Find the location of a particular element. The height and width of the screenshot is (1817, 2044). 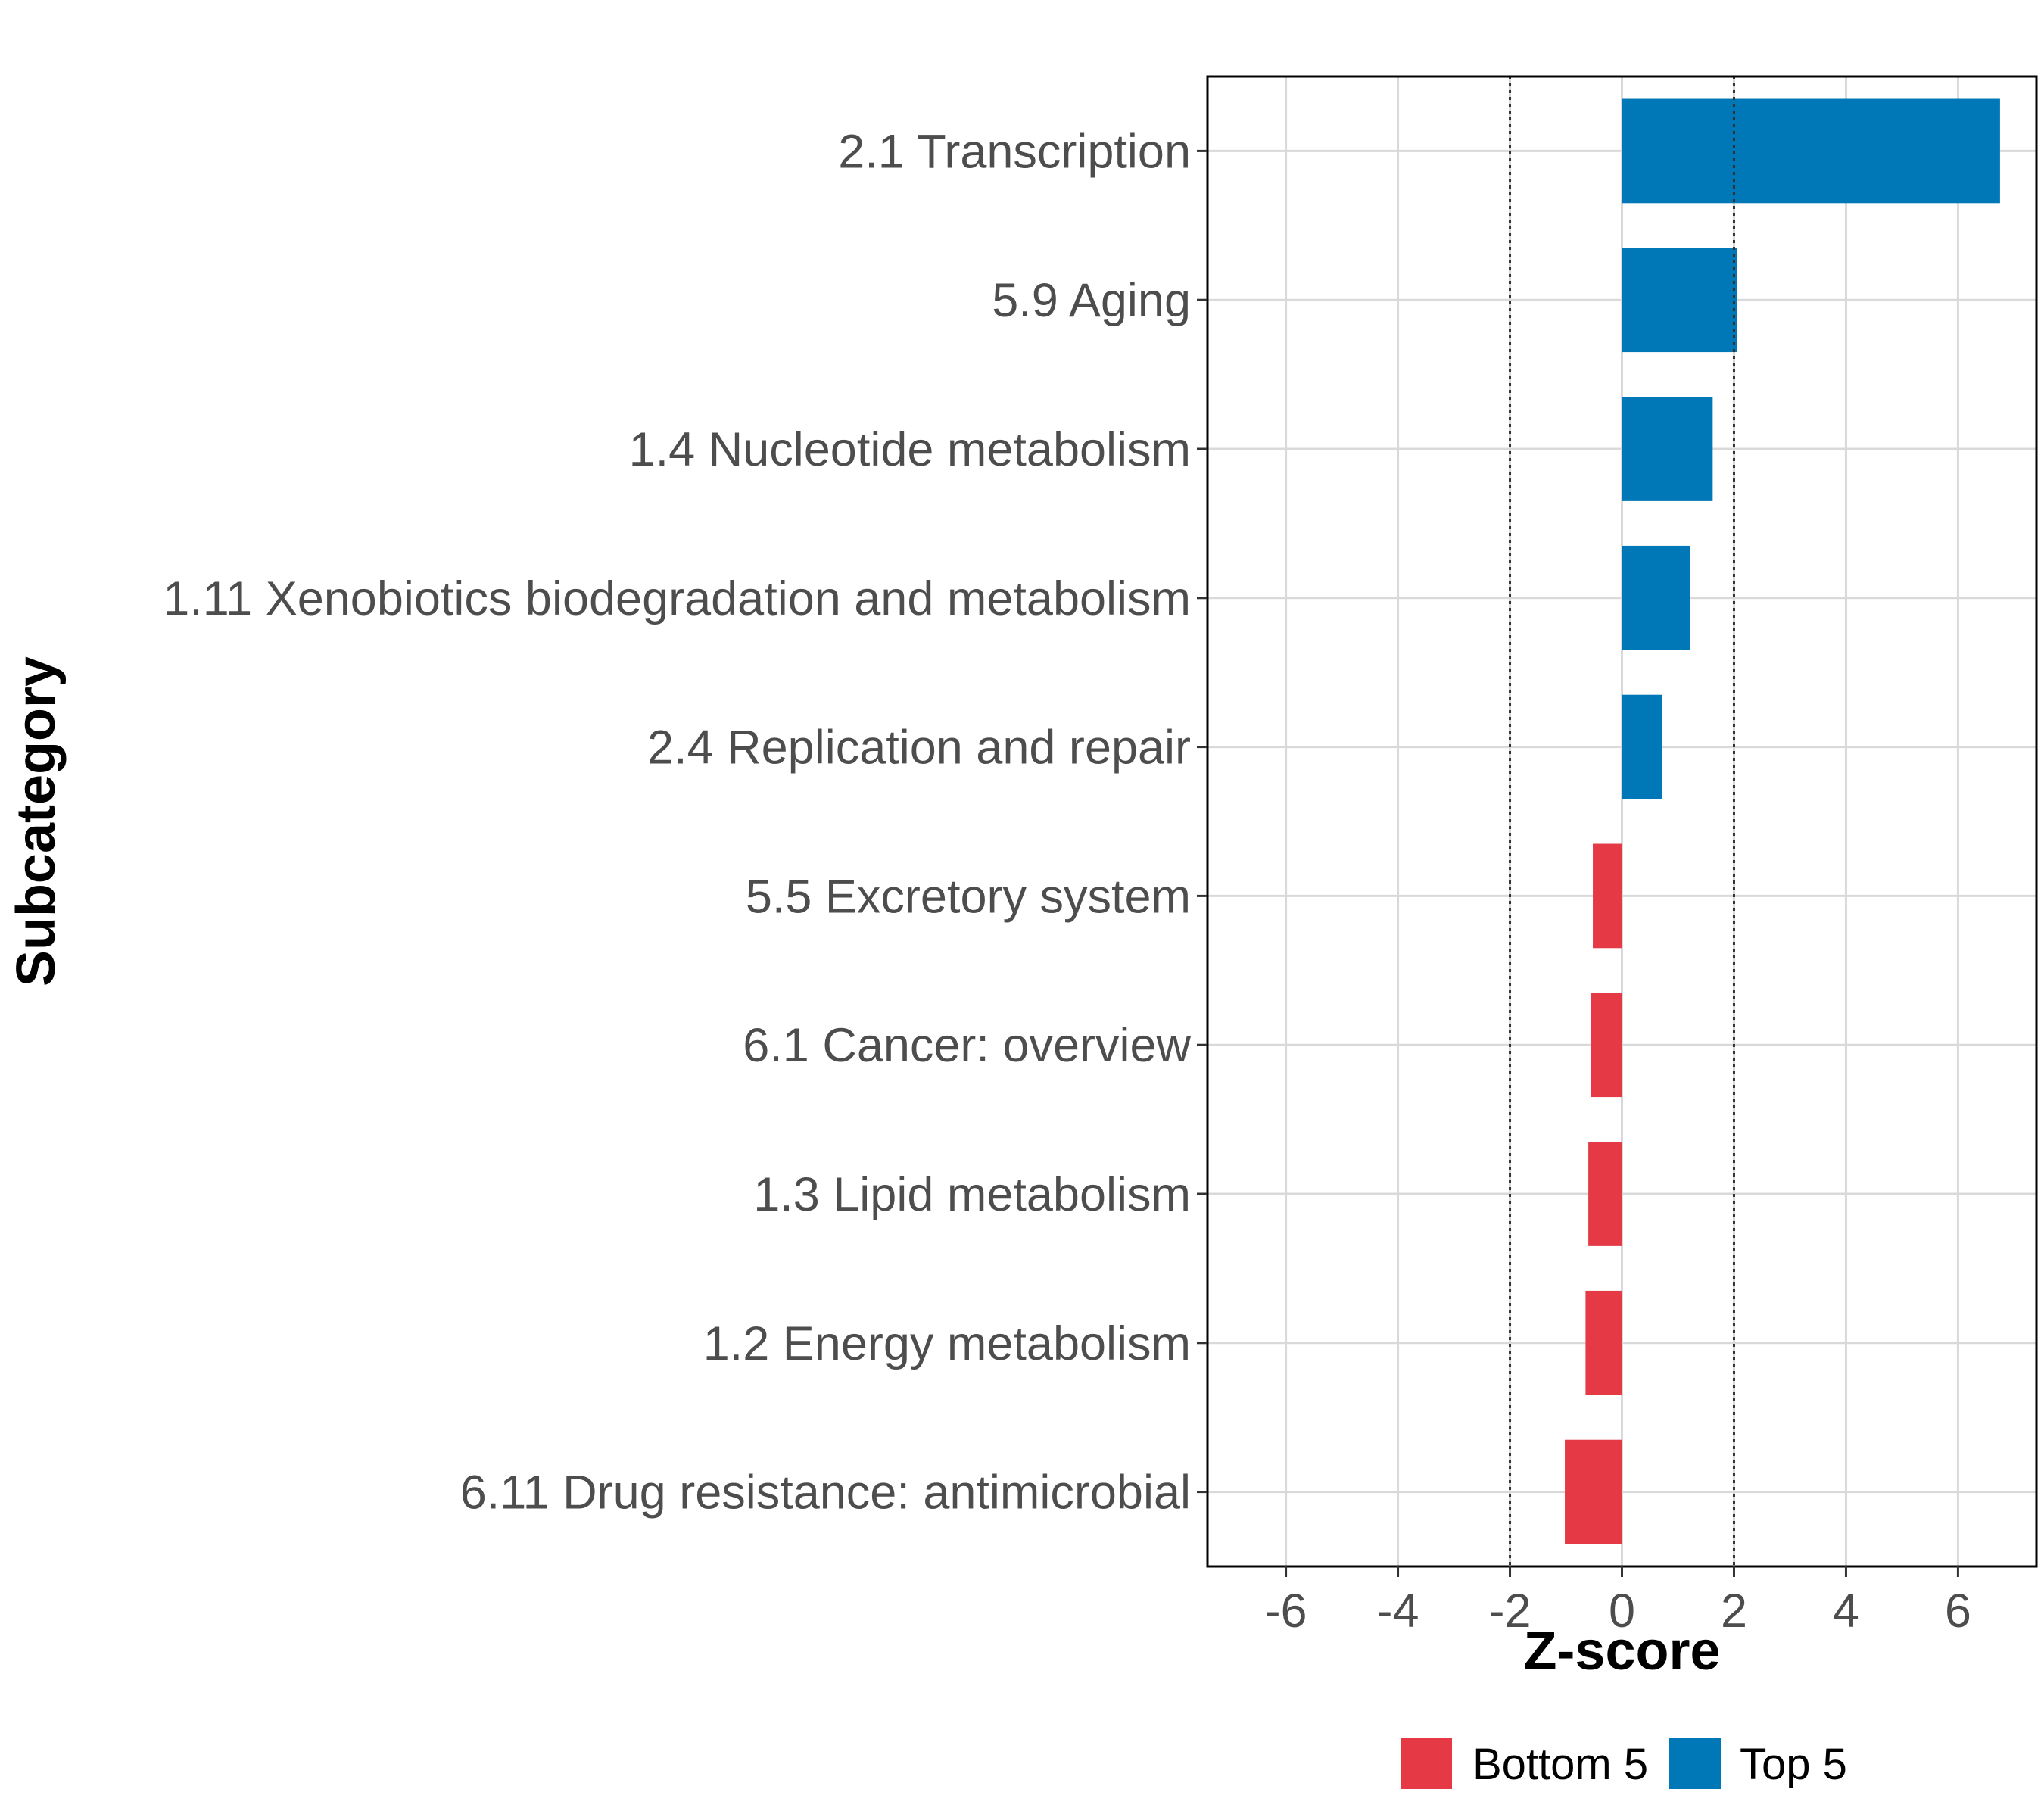

y-tick-label-1-2-energy-metabolism: 1.2 Energy metabolism is located at coordinates (947, 1343).